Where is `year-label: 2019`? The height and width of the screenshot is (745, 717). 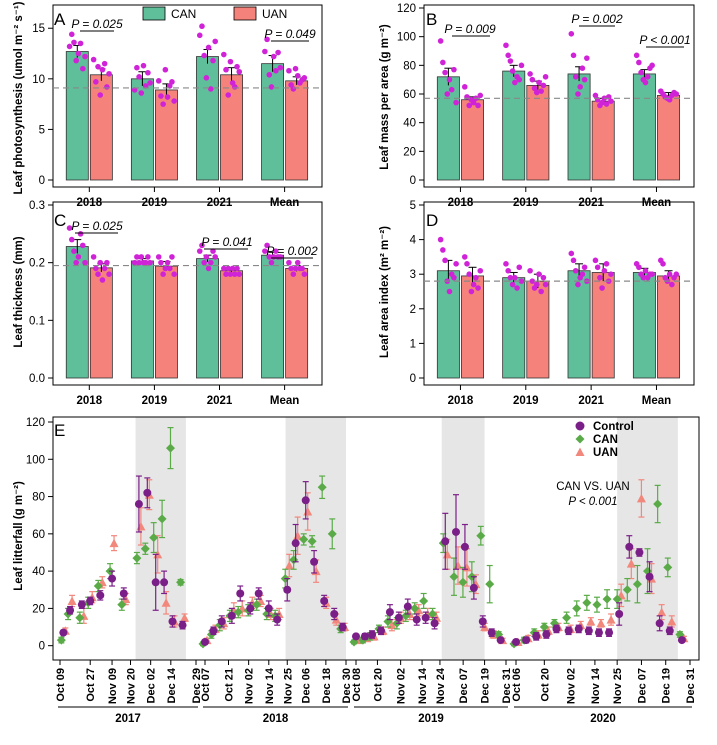
year-label: 2019 is located at coordinates (431, 719).